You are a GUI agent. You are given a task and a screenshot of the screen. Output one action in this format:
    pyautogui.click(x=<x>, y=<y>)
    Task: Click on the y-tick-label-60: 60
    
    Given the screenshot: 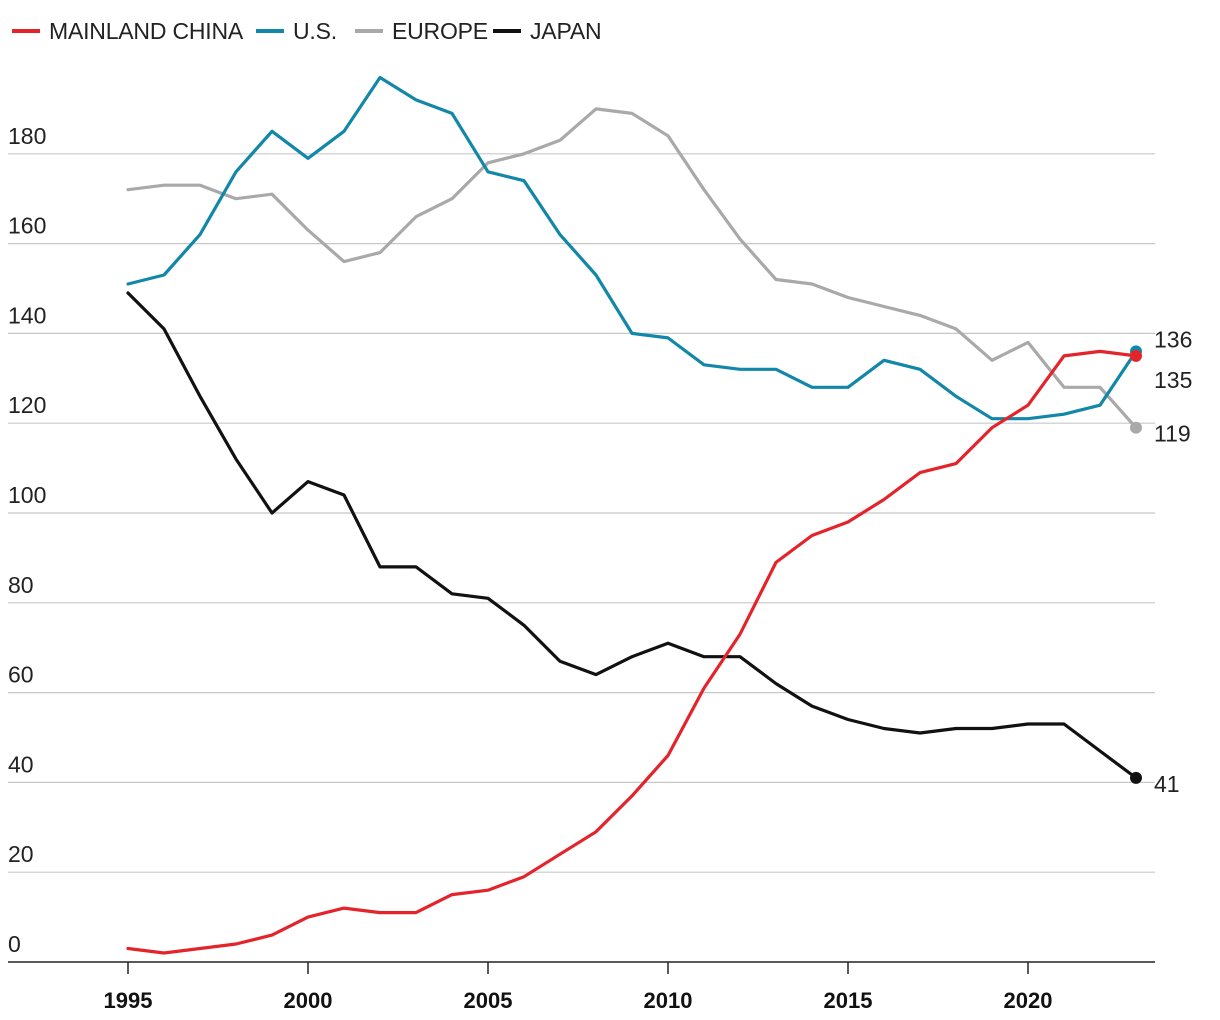 What is the action you would take?
    pyautogui.click(x=21, y=675)
    